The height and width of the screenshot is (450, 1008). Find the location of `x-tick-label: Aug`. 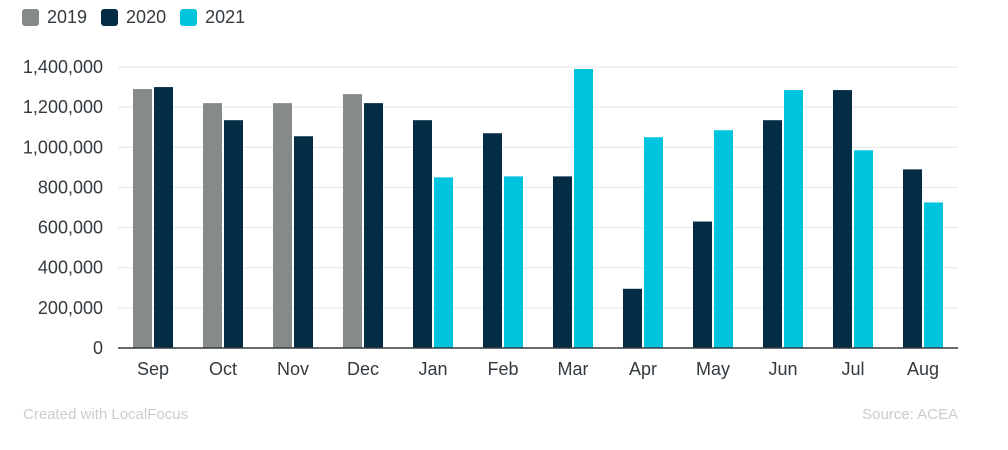

x-tick-label: Aug is located at coordinates (923, 369).